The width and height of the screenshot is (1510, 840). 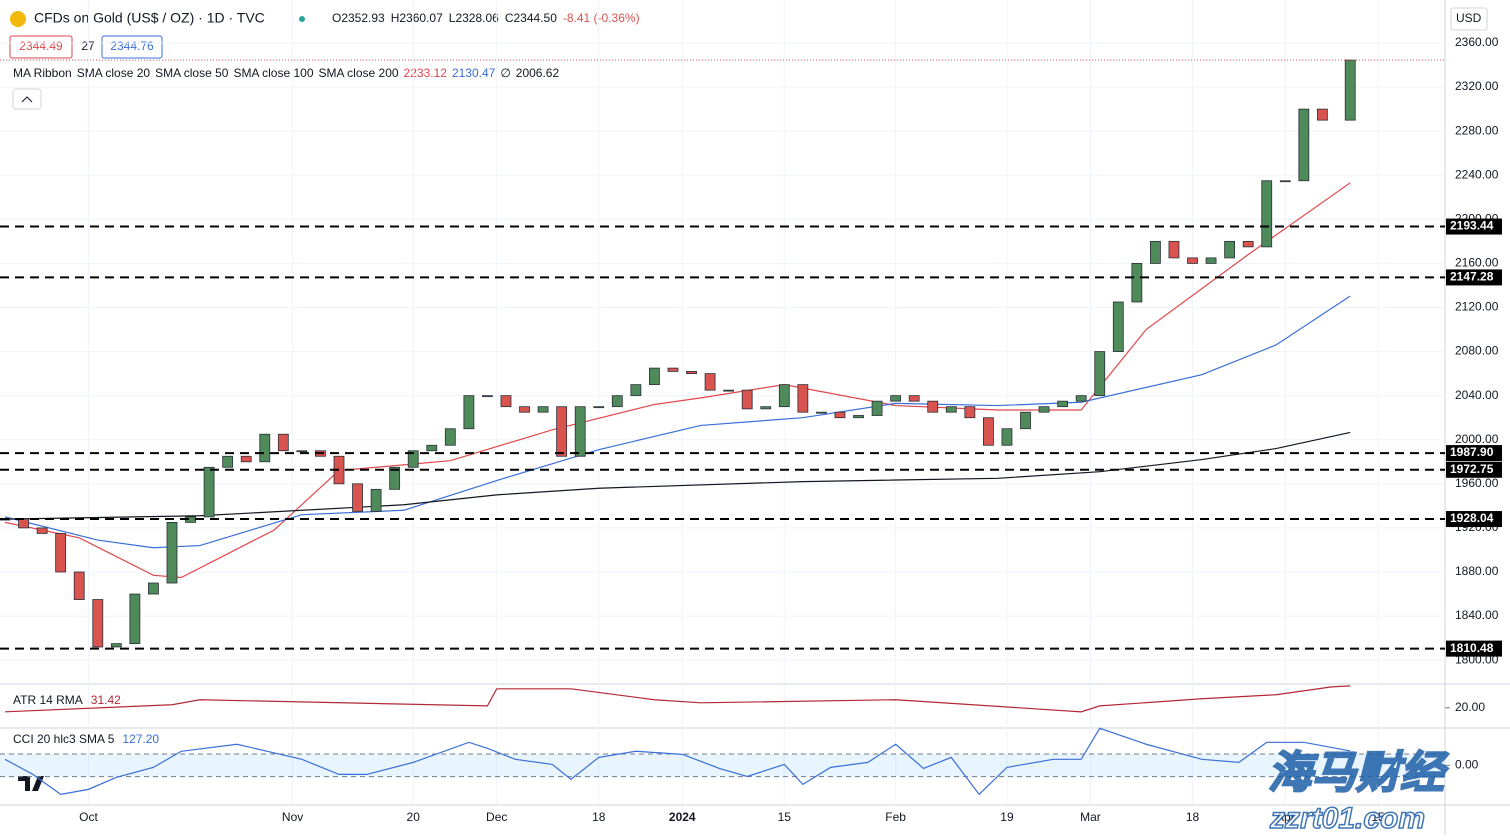 What do you see at coordinates (88, 817) in the screenshot?
I see `x-tick-label: Oct` at bounding box center [88, 817].